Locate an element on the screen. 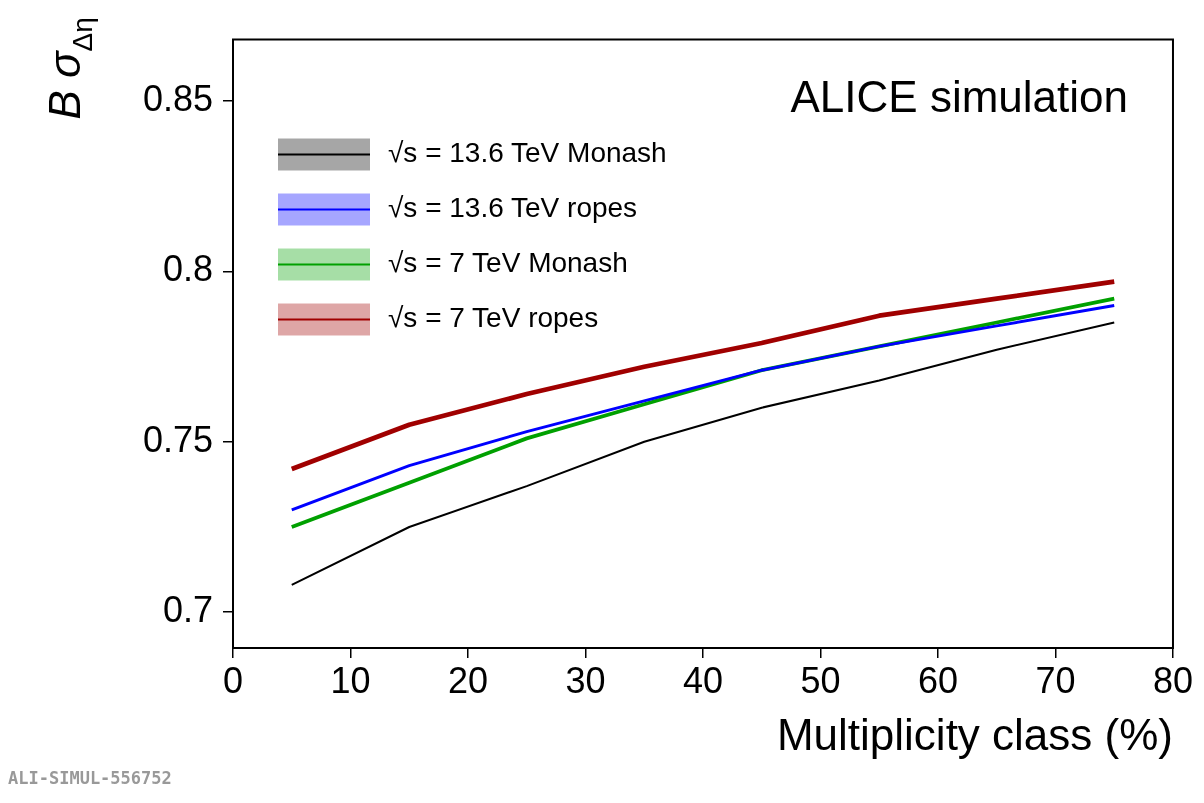  legend-label: √s = 7 TeV ropes is located at coordinates (493, 318).